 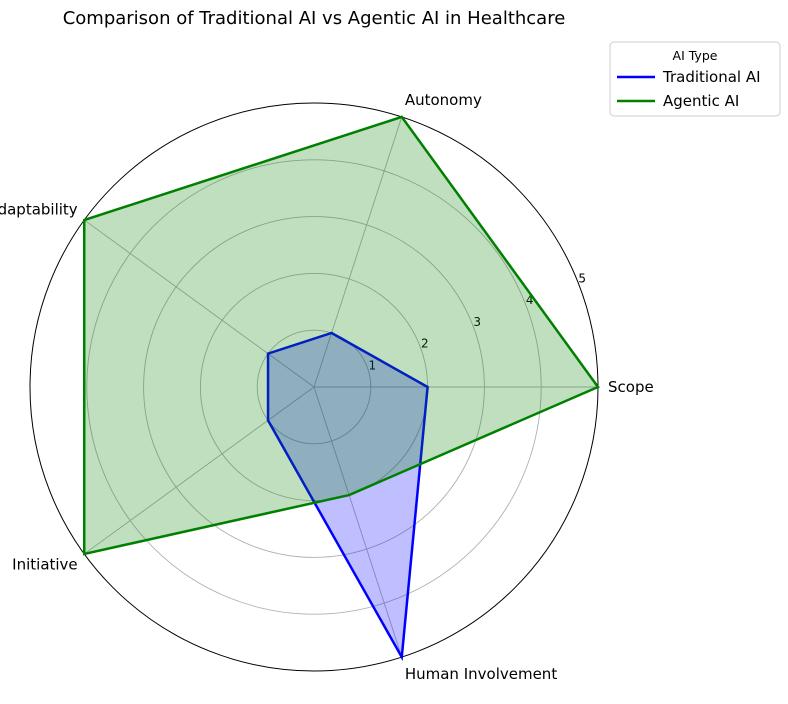 What do you see at coordinates (695, 55) in the screenshot?
I see `legend-title: AI Type` at bounding box center [695, 55].